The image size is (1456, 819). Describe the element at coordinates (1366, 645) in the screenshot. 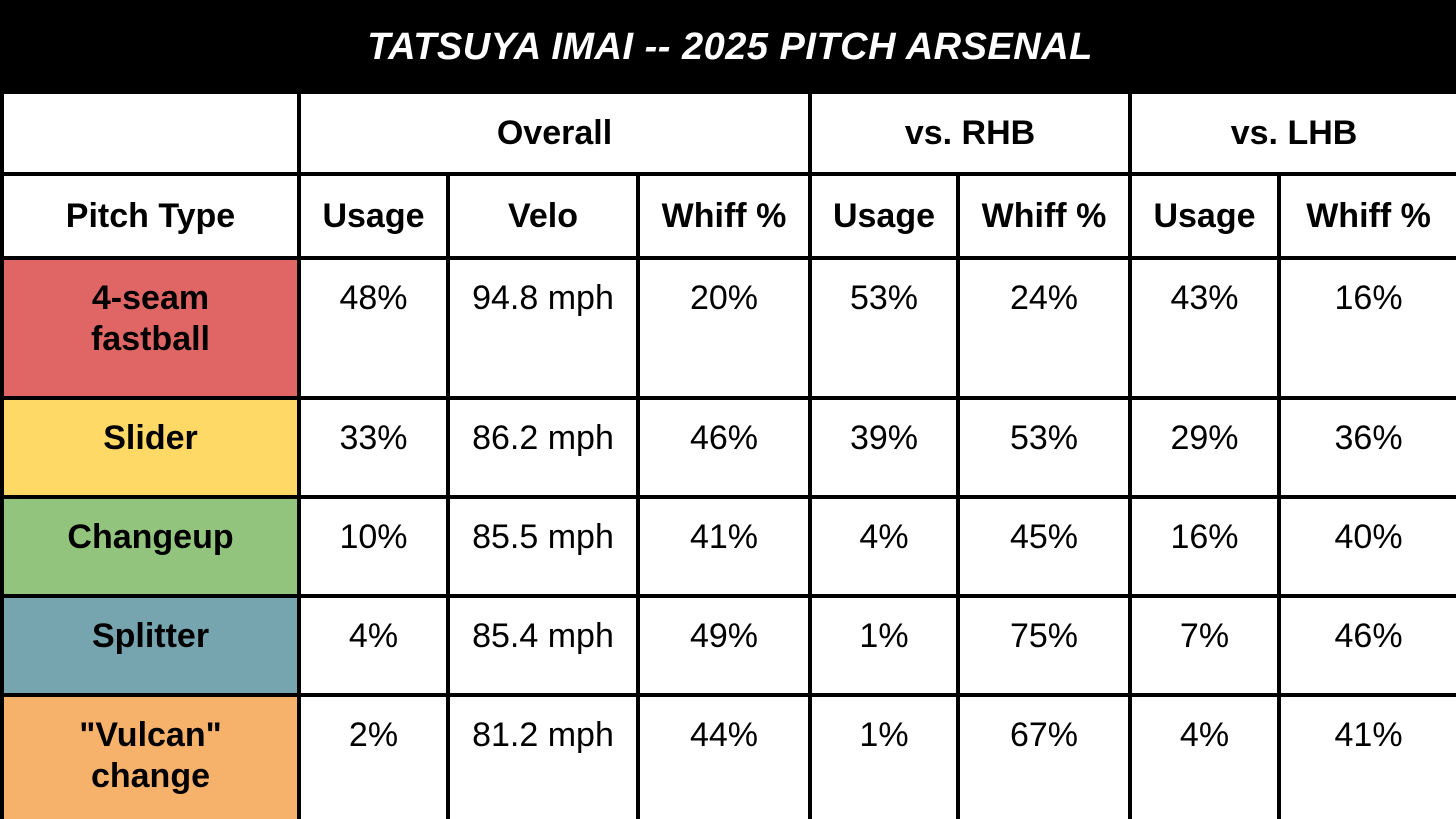

I see `lhb-whiff-cell: 46%` at that location.